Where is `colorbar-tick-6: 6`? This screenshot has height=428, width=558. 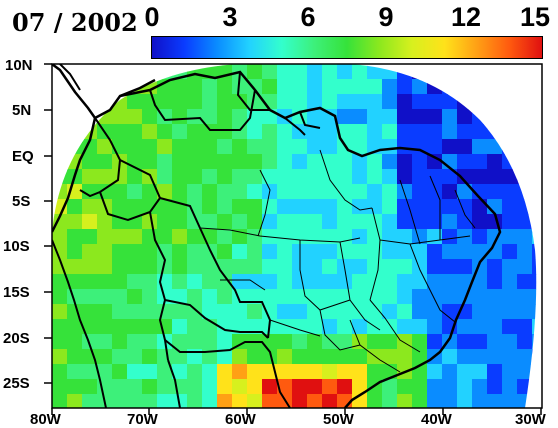 colorbar-tick-6: 6 is located at coordinates (308, 17).